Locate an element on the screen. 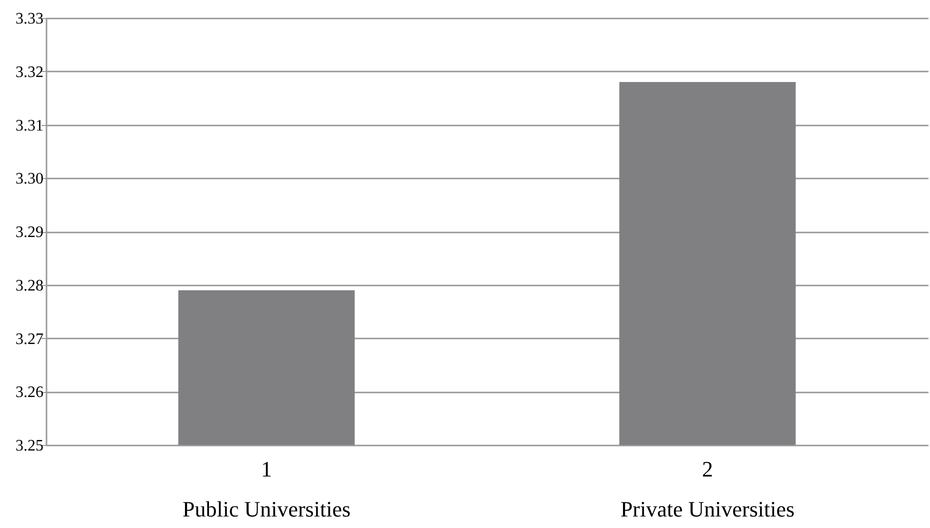 The image size is (930, 528). y-tick-label: 3.25 is located at coordinates (30, 446).